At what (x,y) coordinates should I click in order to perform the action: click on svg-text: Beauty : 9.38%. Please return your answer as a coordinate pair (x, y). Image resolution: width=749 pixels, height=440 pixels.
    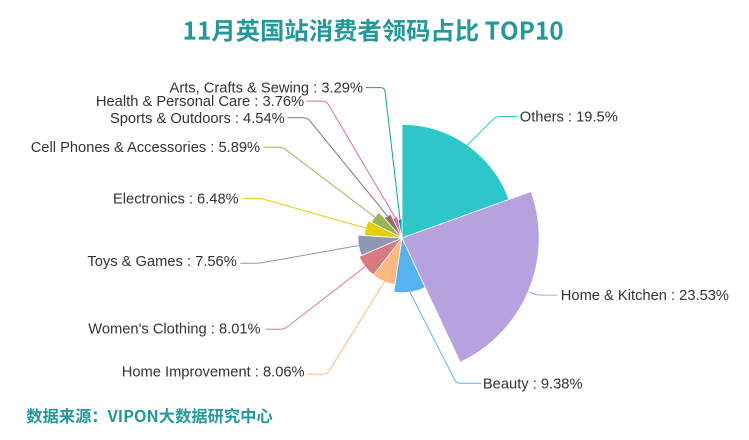
    Looking at the image, I should click on (533, 384).